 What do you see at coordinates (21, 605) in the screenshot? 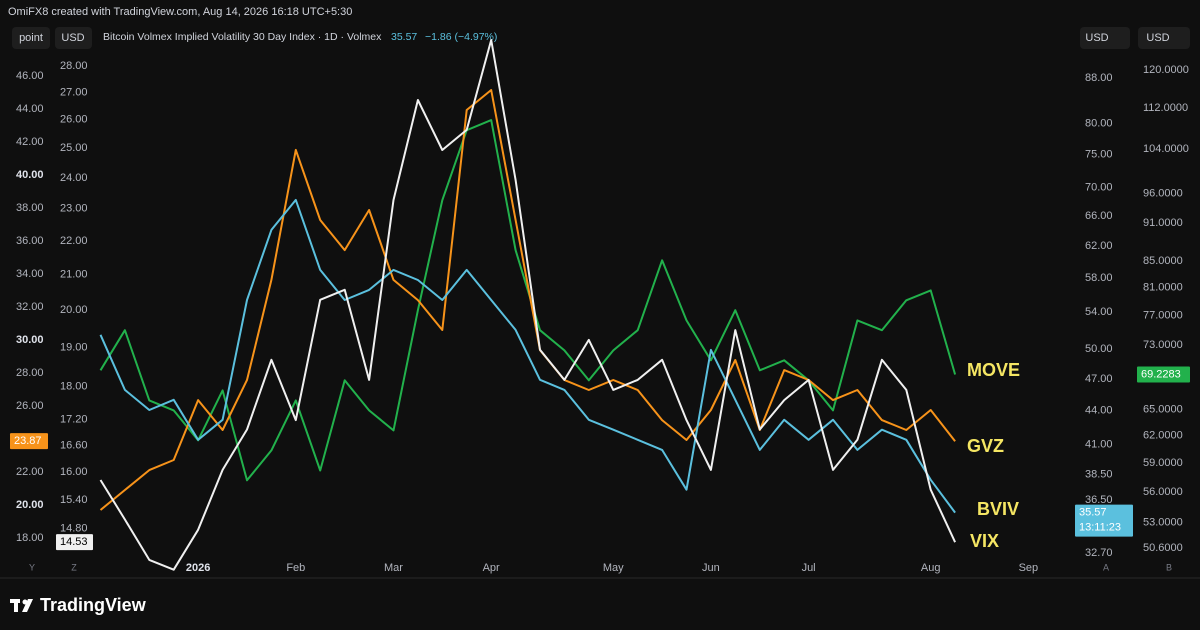
I see `brand-logo` at bounding box center [21, 605].